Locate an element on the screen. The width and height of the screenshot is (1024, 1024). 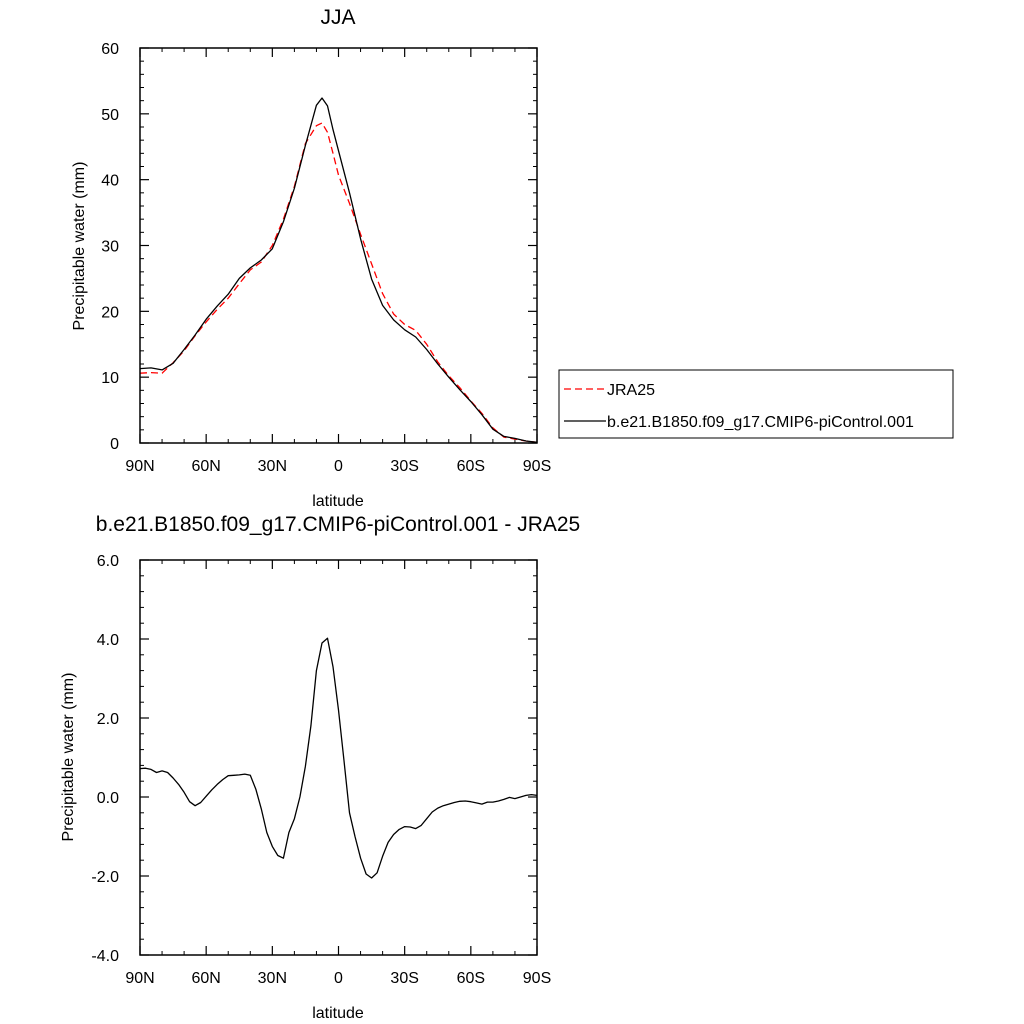
bottom-y-axis-label: Precipitable water (mm) is located at coordinates (68, 757).